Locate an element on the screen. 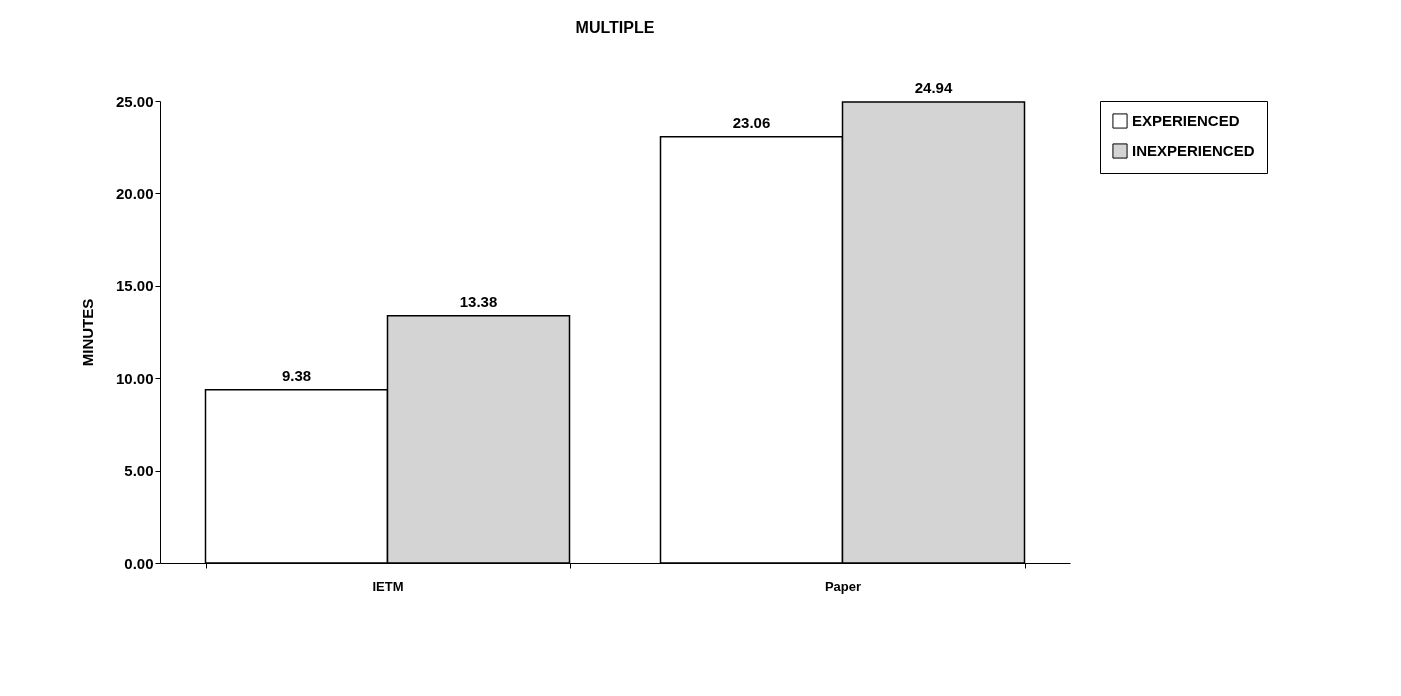 This screenshot has width=1401, height=696. data-label: 23.06 is located at coordinates (751, 122).